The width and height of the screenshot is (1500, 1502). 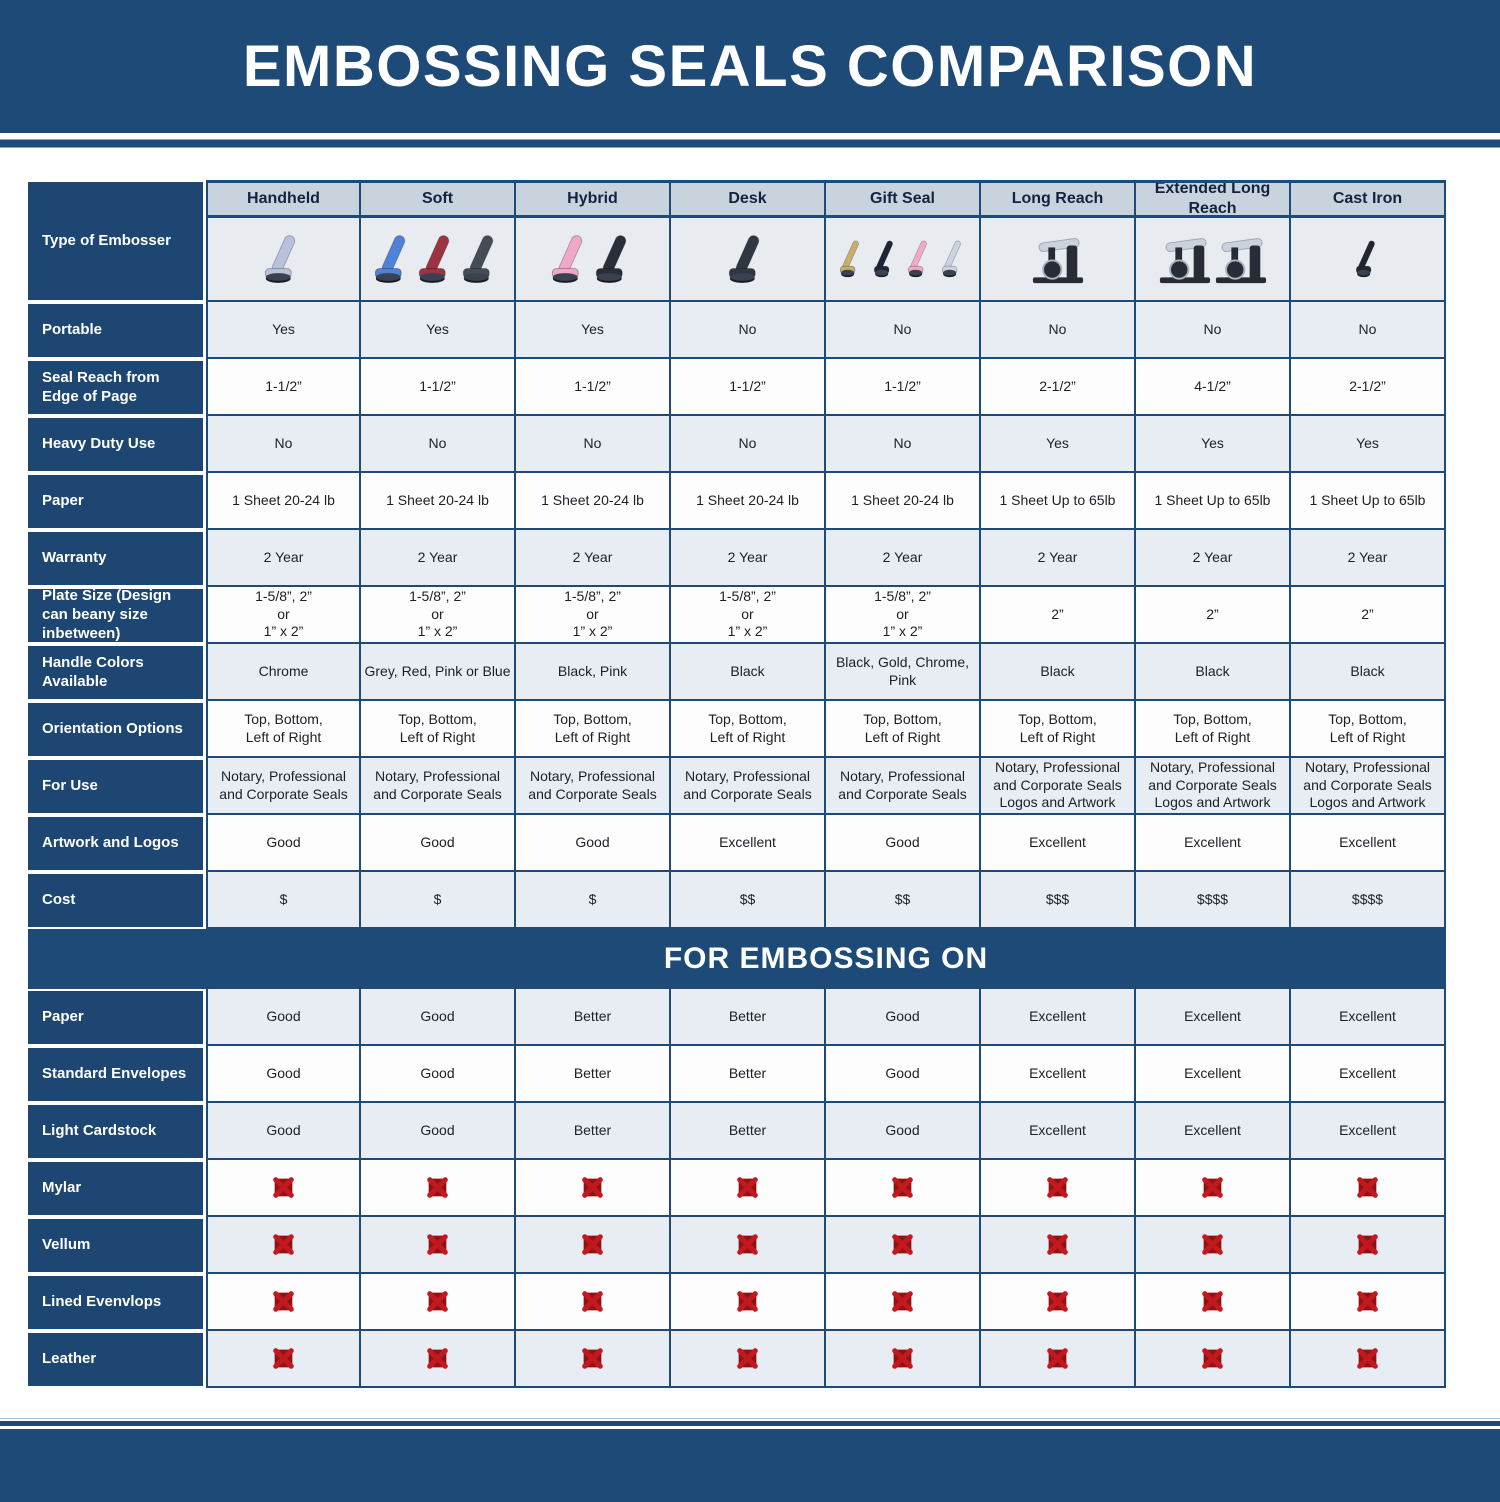 I want to click on row-header-type-of-embosser: Type of Embosser, so click(x=117, y=241).